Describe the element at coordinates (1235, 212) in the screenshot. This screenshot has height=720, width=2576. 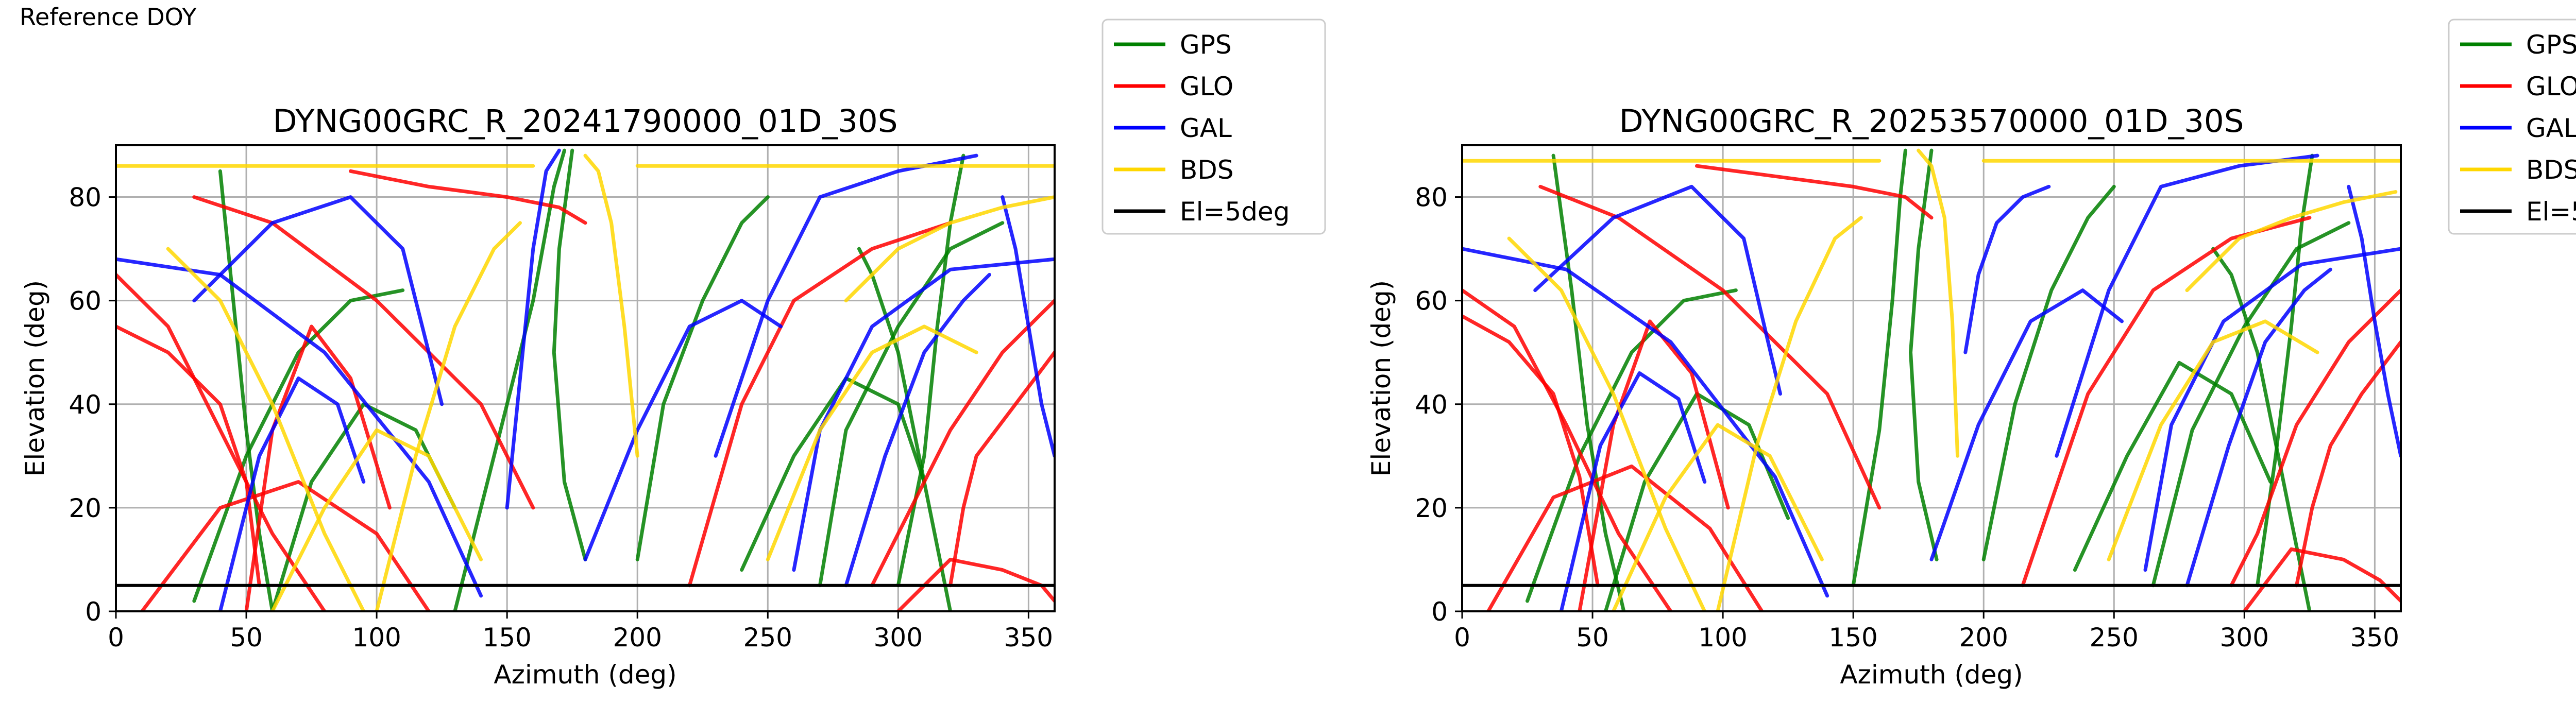
I see `legend-label: El=5deg` at that location.